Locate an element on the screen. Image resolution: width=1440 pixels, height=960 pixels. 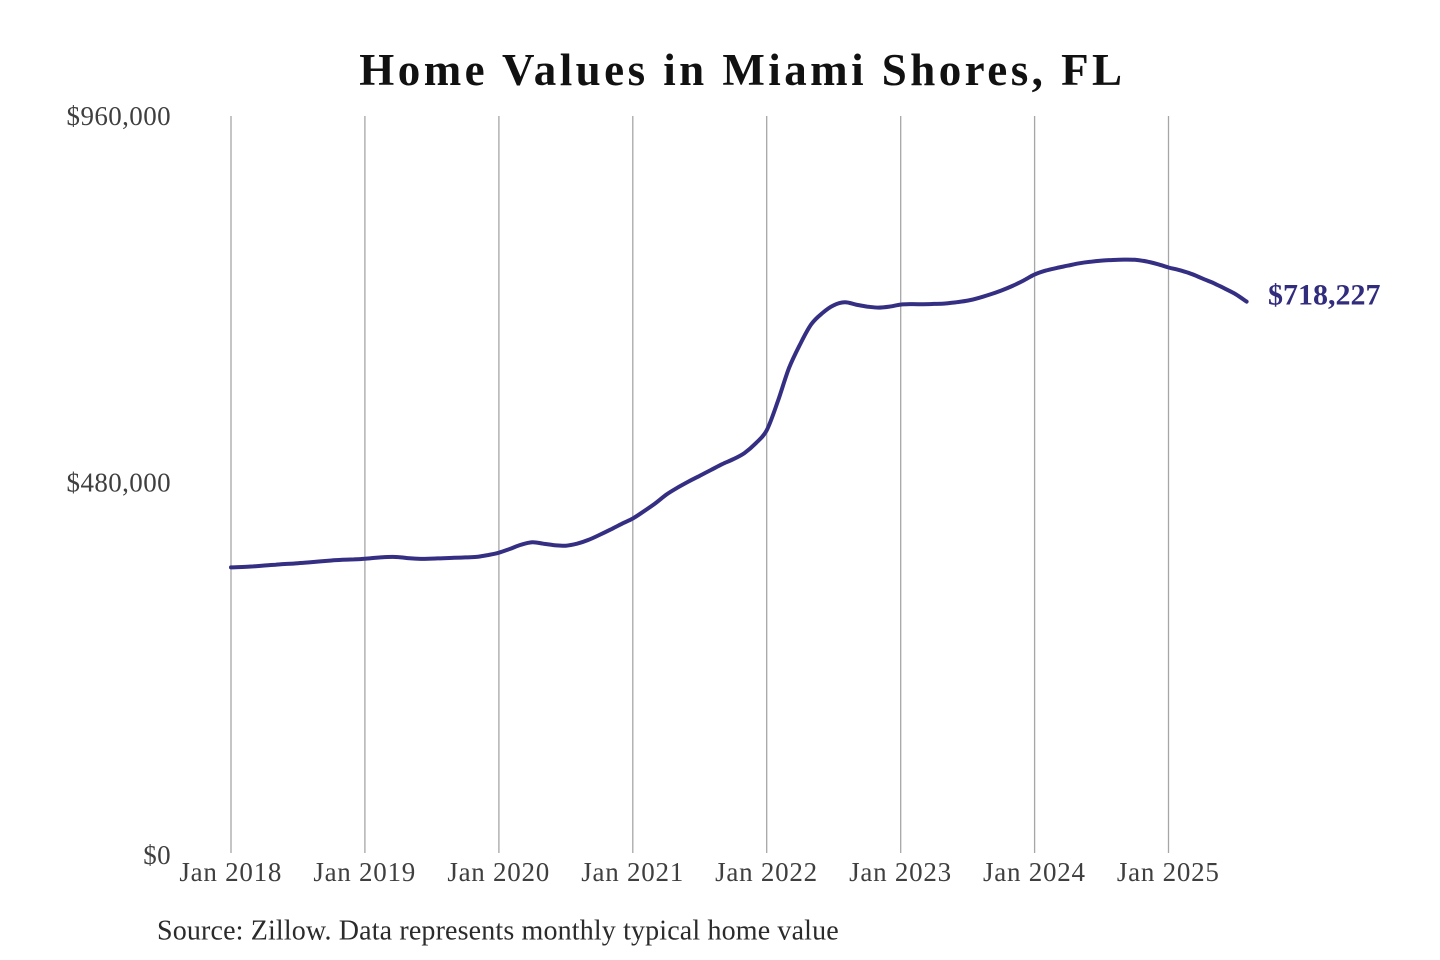
svg-text: Jan 2021 is located at coordinates (632, 872).